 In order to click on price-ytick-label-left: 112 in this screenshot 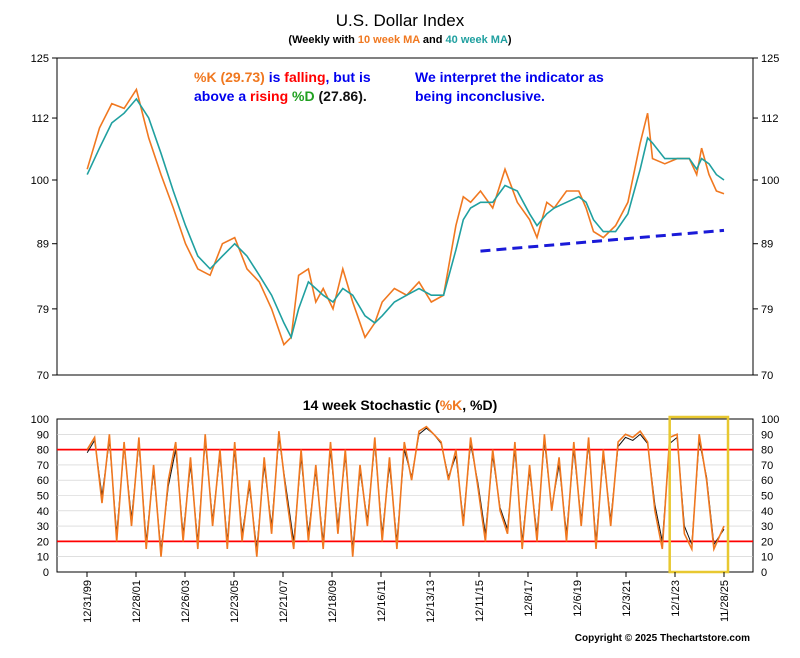, I will do `click(40, 119)`.